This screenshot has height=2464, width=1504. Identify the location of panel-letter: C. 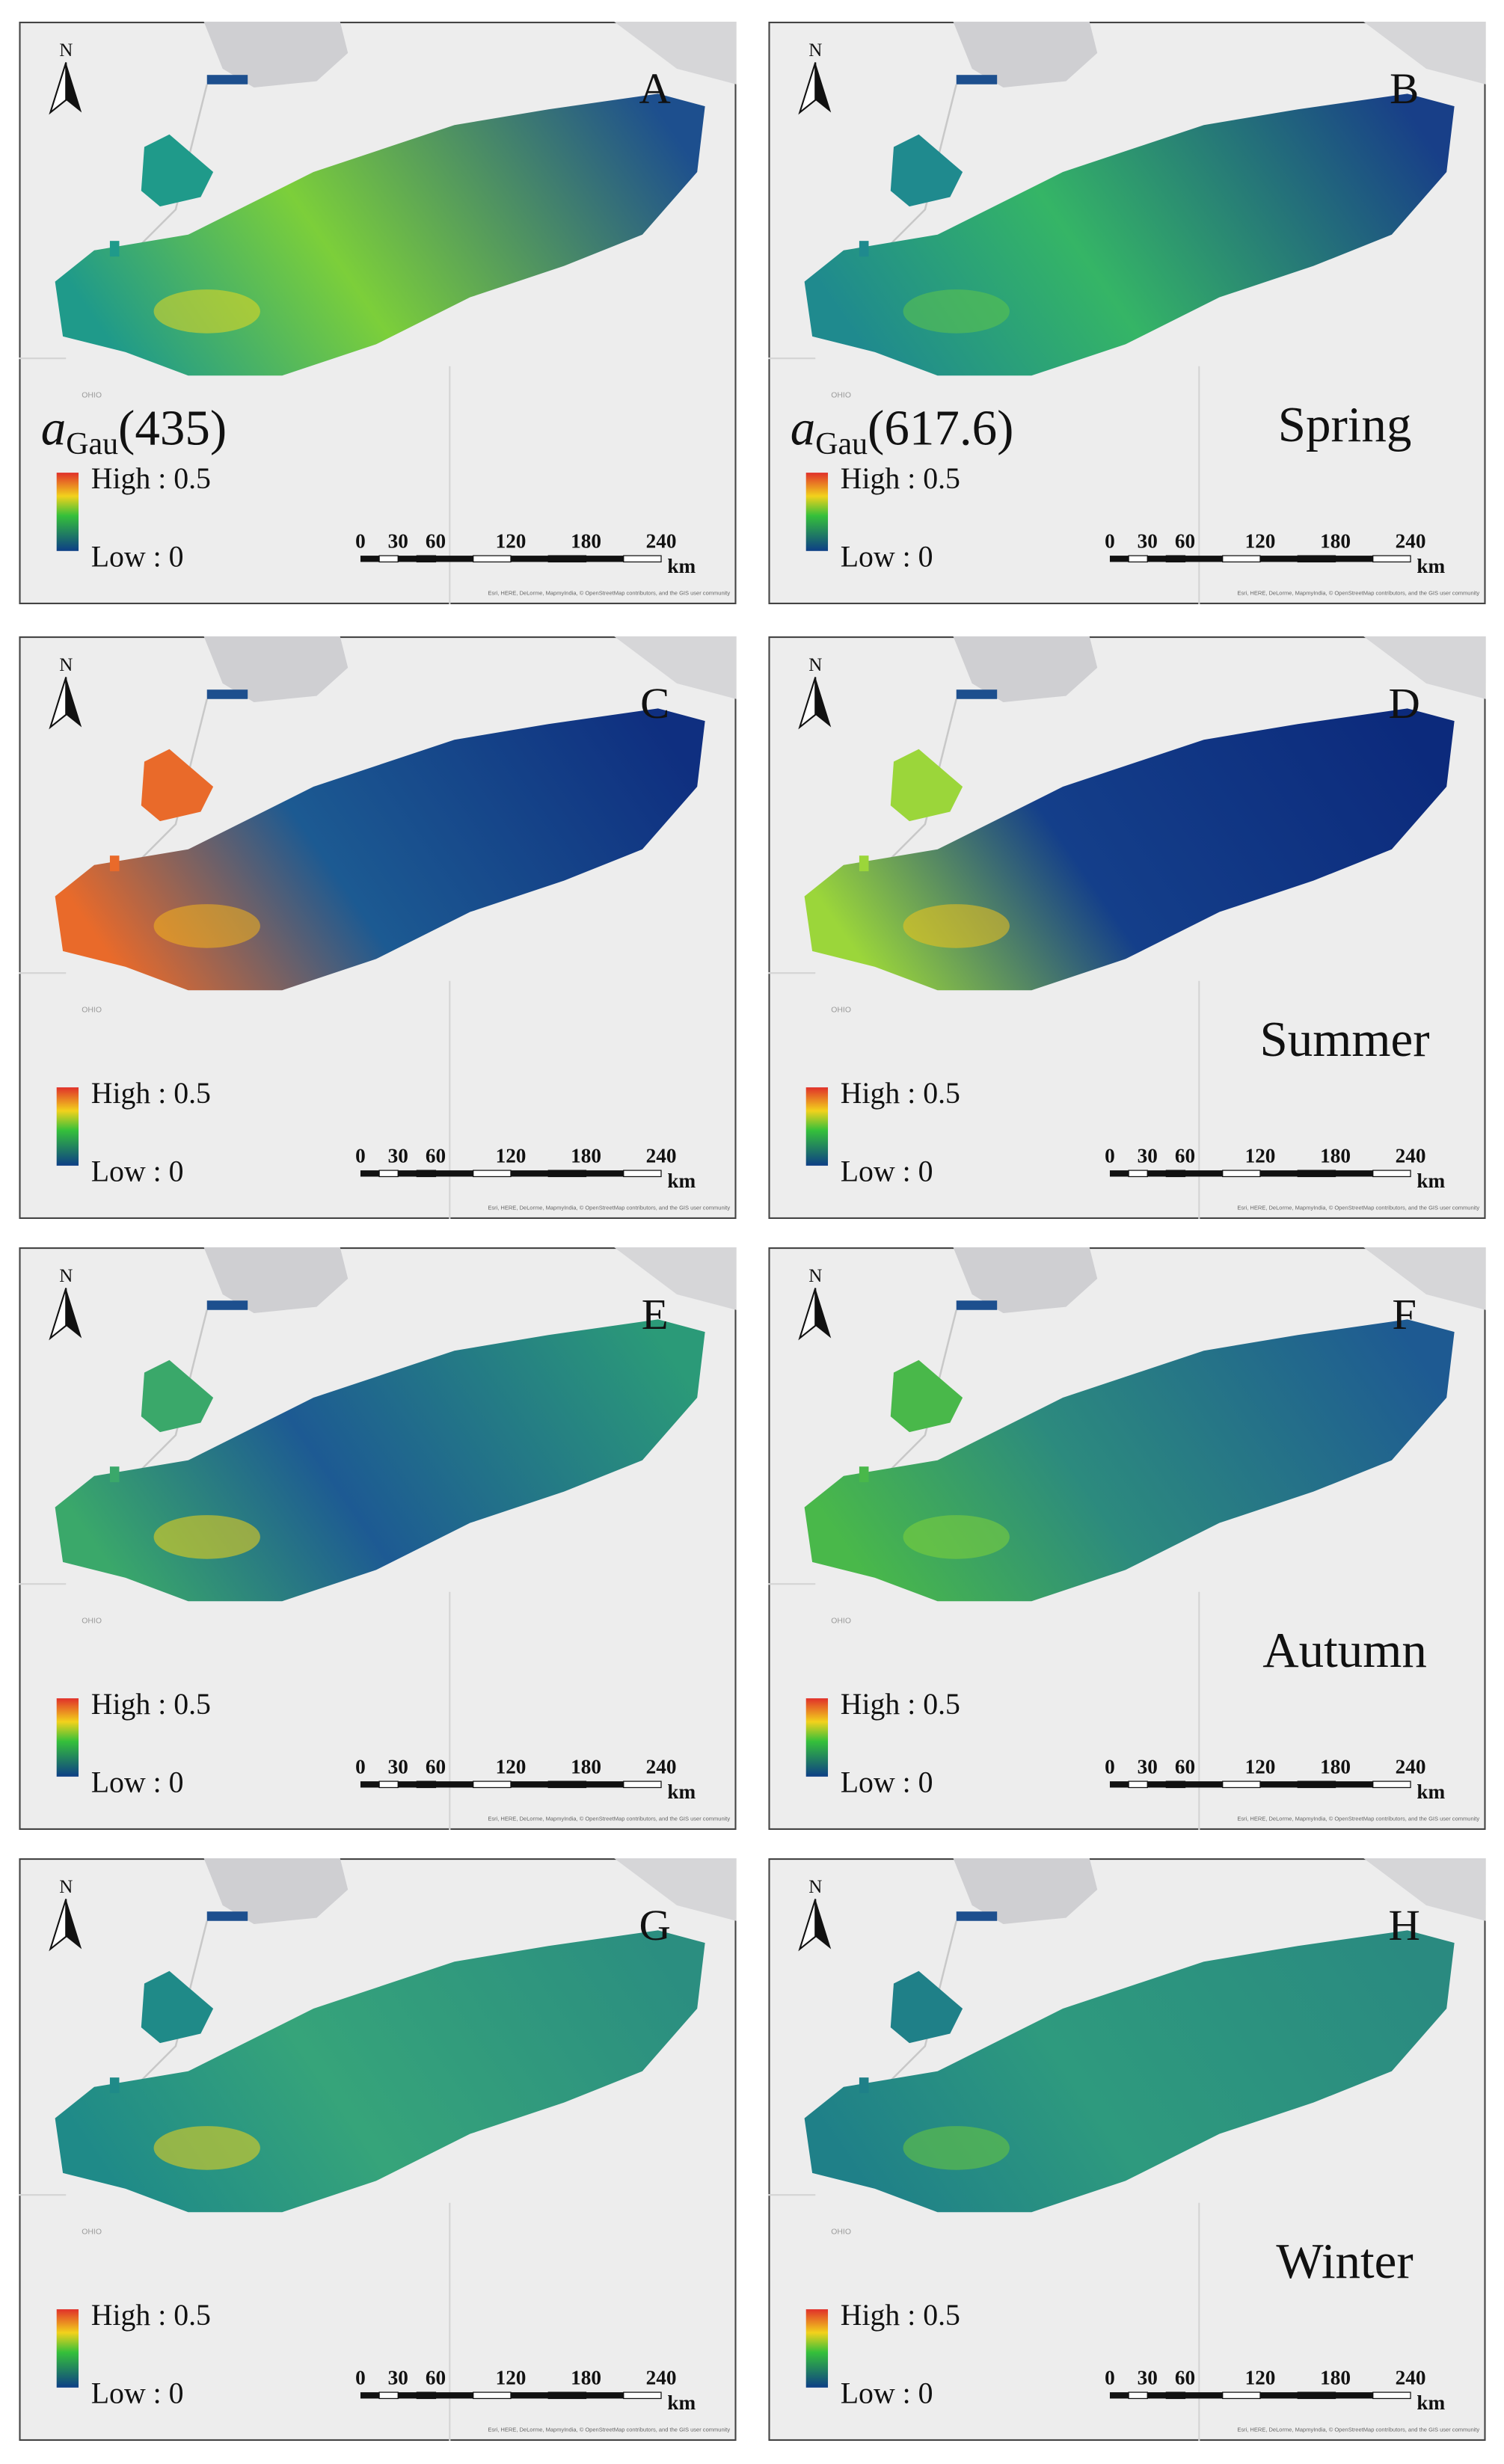
(654, 703).